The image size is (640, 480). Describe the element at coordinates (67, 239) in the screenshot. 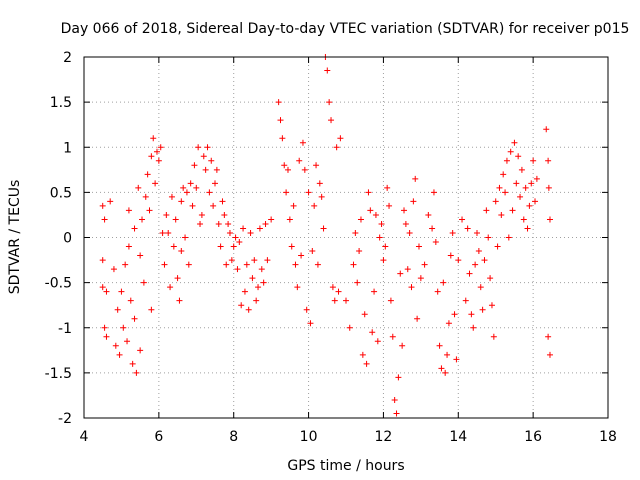

I see `y-tick-label: 0` at that location.